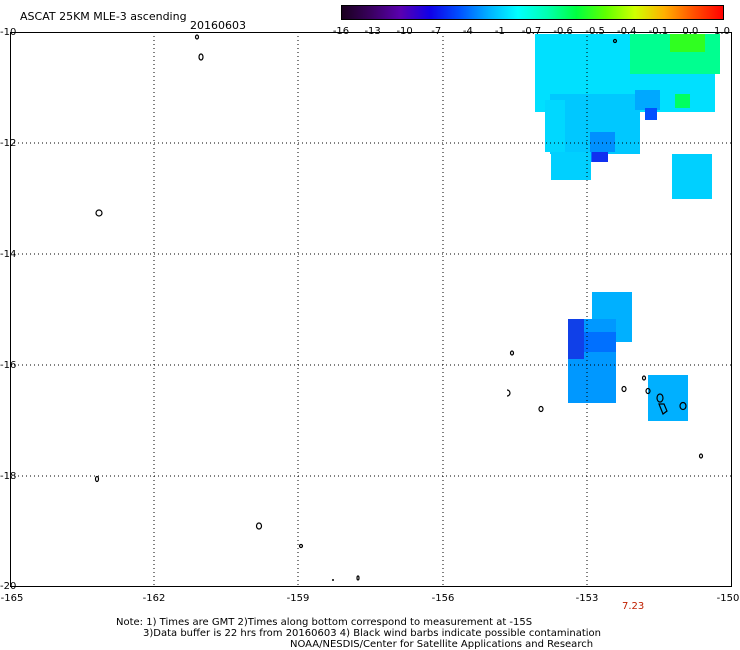 This screenshot has height=650, width=740. What do you see at coordinates (690, 31) in the screenshot?
I see `colorbar-label: 0.0` at bounding box center [690, 31].